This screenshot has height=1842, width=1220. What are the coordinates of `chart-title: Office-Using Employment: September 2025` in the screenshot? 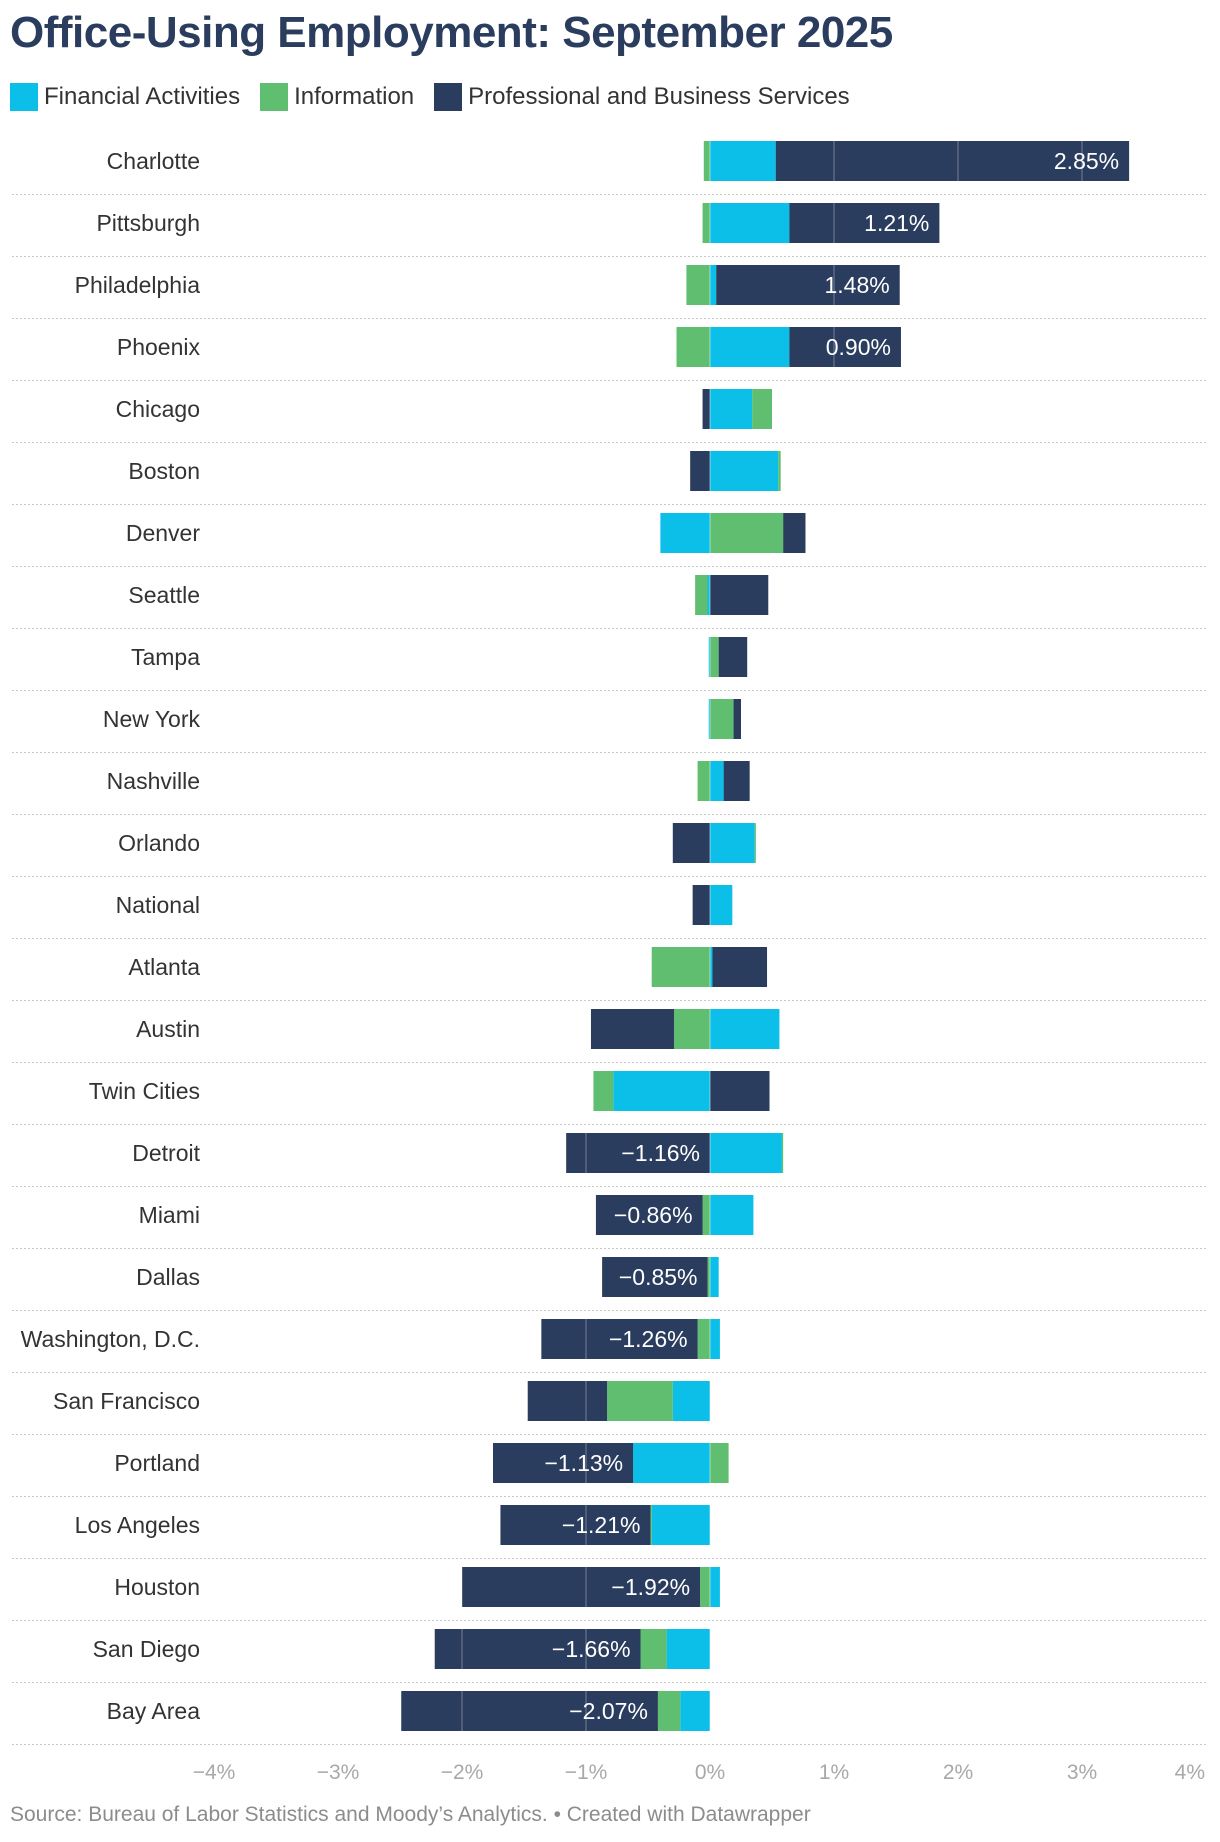 It's located at (451, 32).